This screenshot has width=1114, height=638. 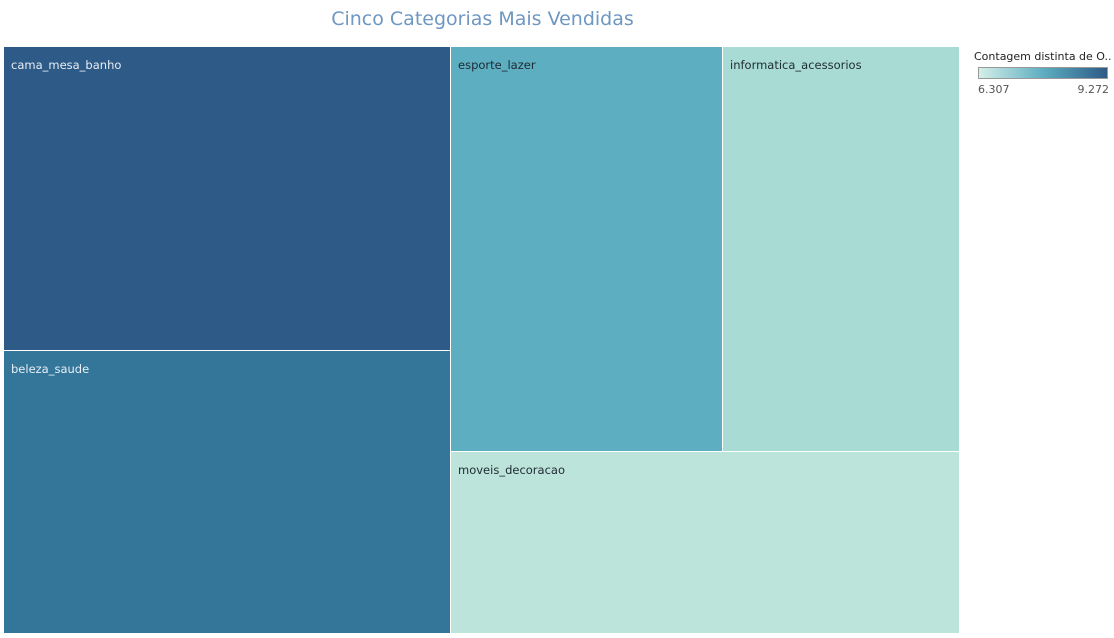 I want to click on legend-max-label: 9.272, so click(x=1093, y=89).